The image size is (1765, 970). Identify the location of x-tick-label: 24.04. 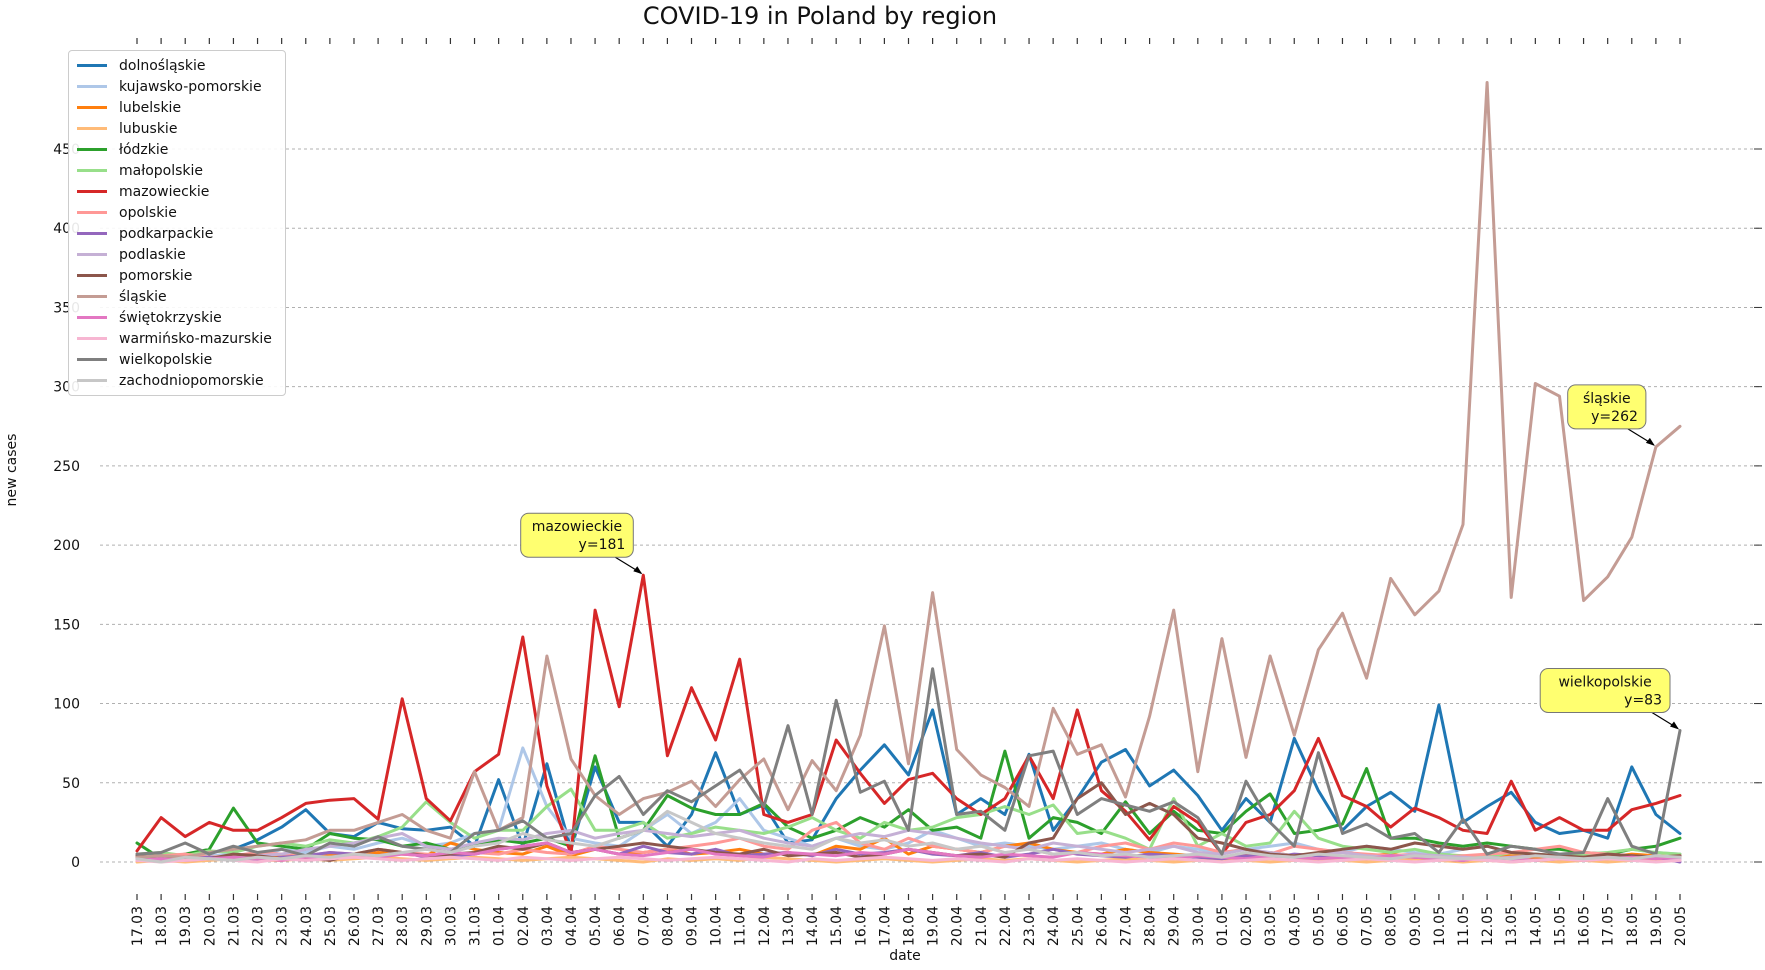
(1054, 926).